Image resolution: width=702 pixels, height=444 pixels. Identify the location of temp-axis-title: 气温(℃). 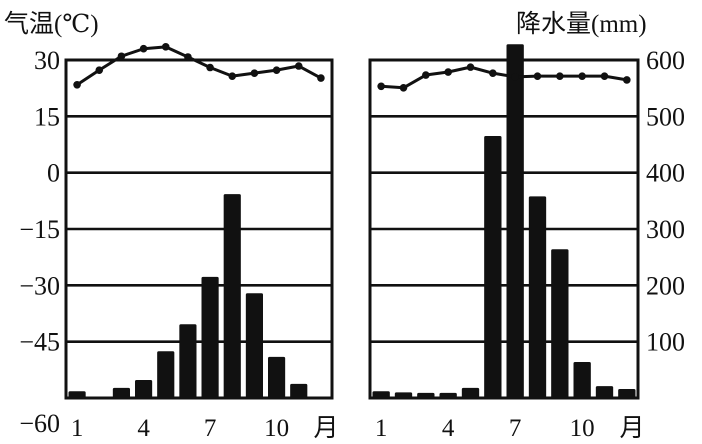
(51, 24).